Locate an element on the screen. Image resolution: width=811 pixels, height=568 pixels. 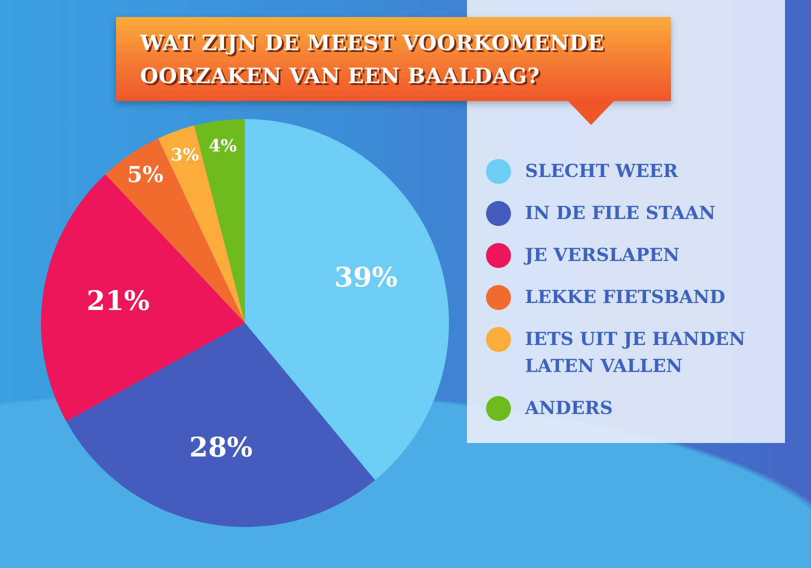
legend-label: JE VERSLAPEN is located at coordinates (602, 256).